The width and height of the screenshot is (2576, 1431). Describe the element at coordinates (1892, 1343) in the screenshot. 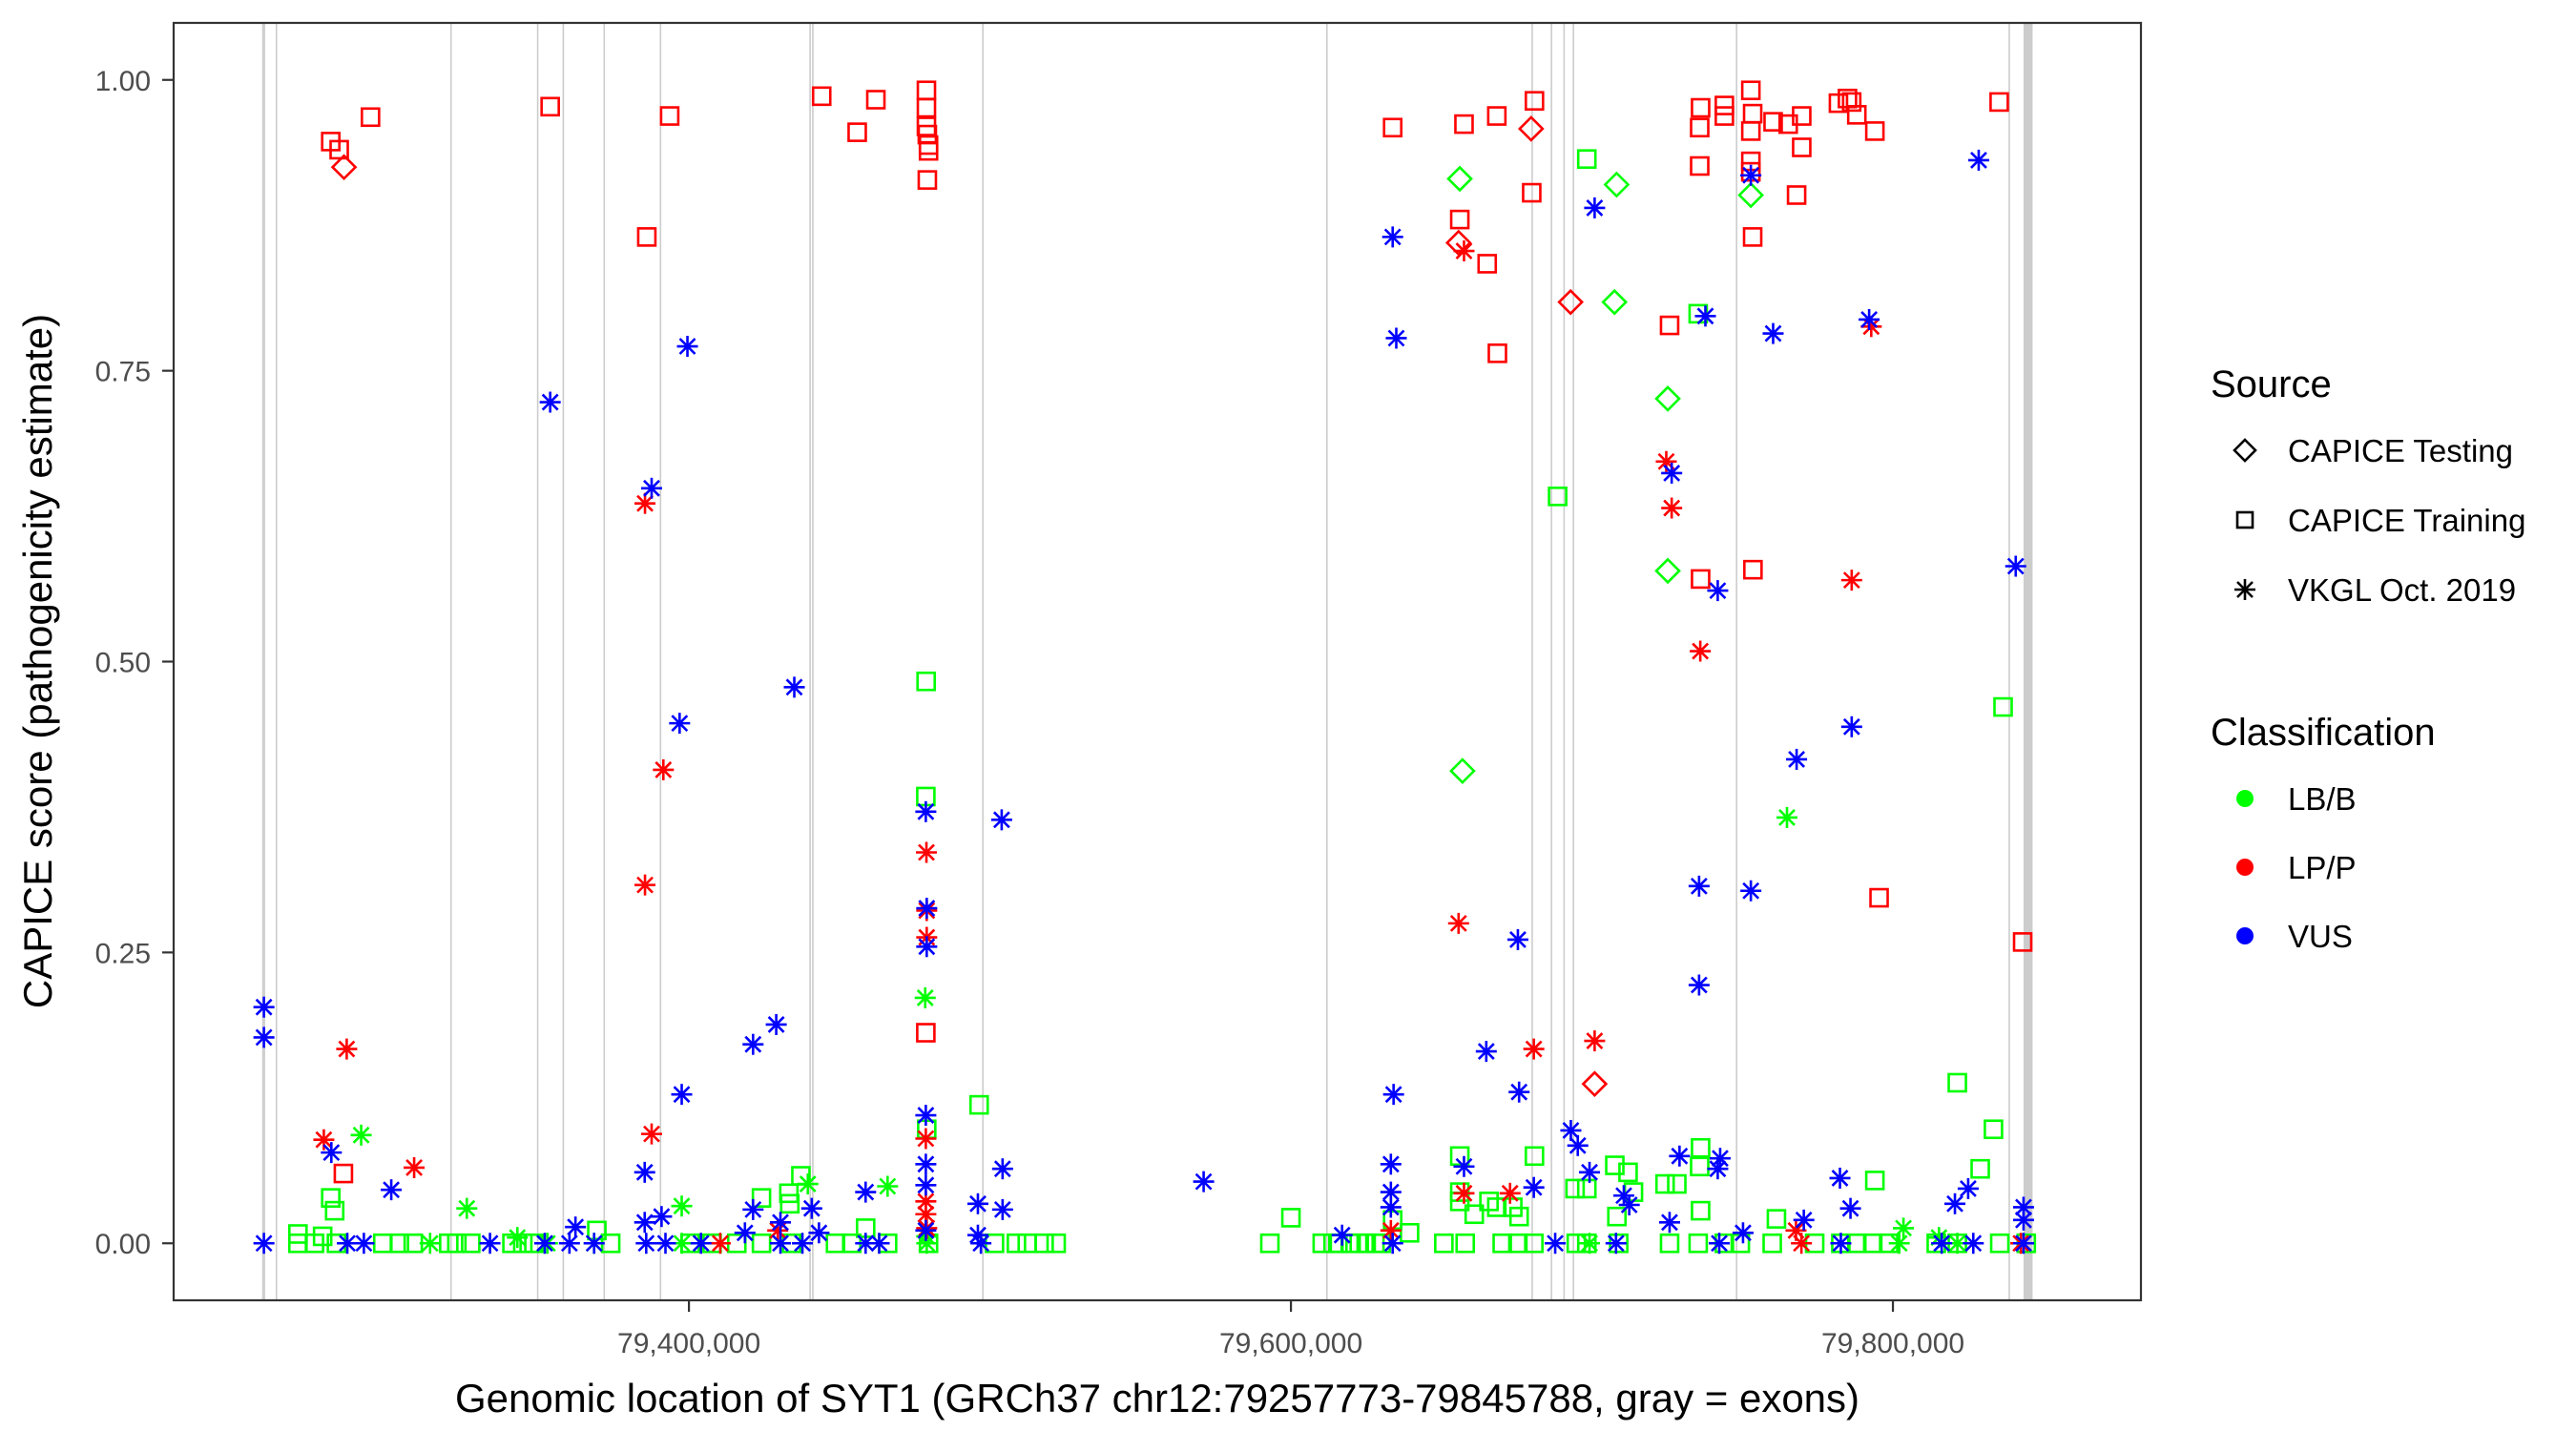

I see `x-tick-label: 79,800,000` at that location.